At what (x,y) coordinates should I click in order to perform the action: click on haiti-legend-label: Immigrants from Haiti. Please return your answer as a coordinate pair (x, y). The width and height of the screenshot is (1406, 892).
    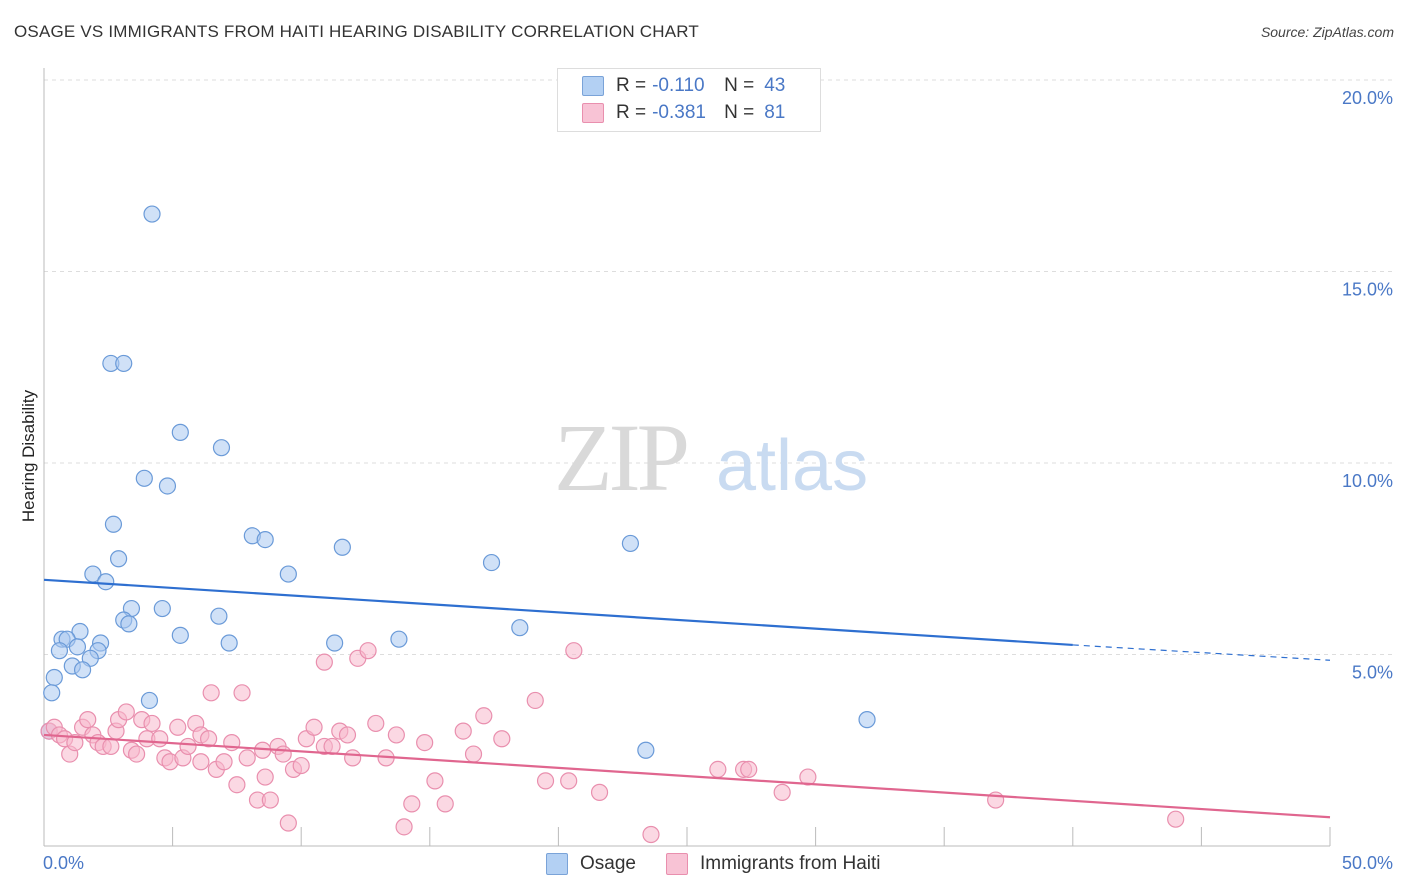
    Looking at the image, I should click on (790, 863).